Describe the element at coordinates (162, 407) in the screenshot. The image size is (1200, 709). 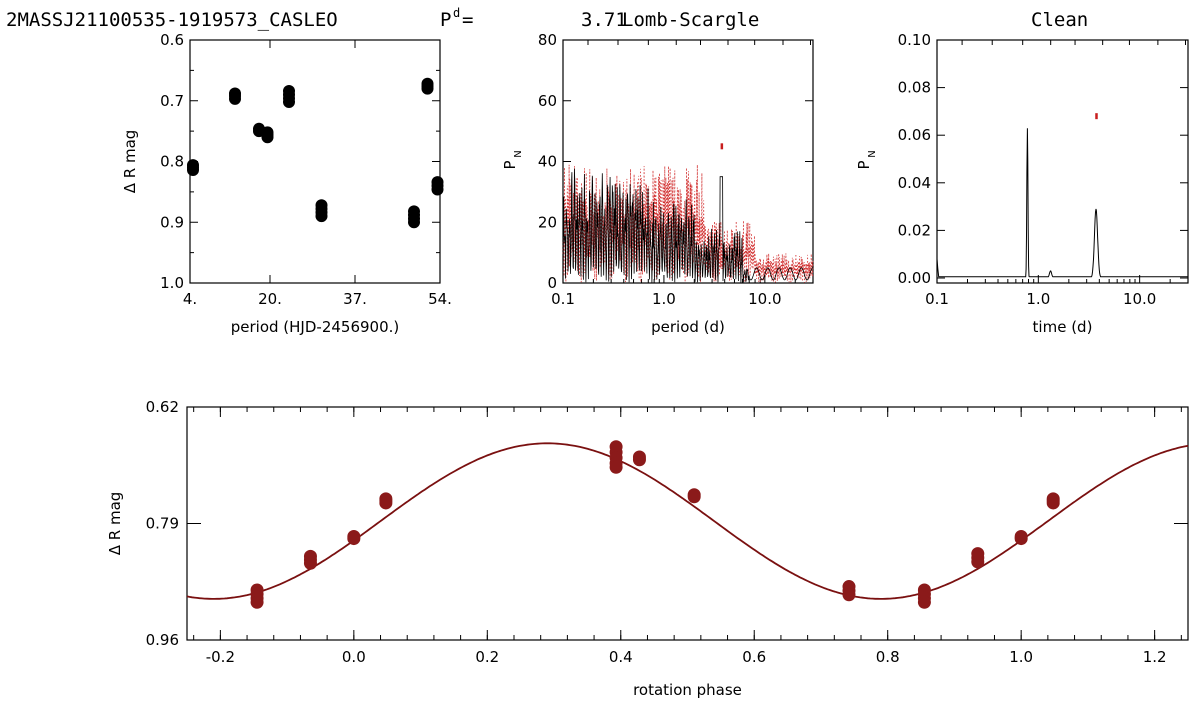
I see `y-tick-label: 0.62` at that location.